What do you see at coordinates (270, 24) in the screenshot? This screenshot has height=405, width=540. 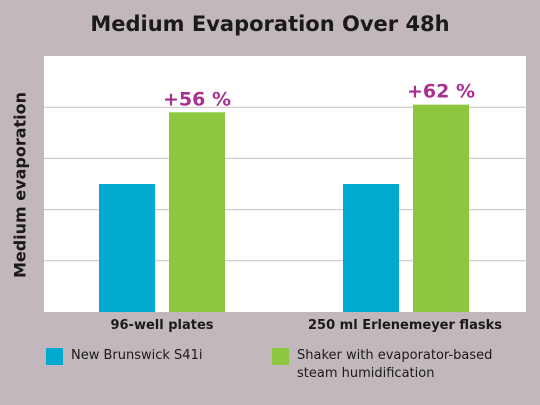 I see `chart-title: Medium Evaporation Over 48h` at bounding box center [270, 24].